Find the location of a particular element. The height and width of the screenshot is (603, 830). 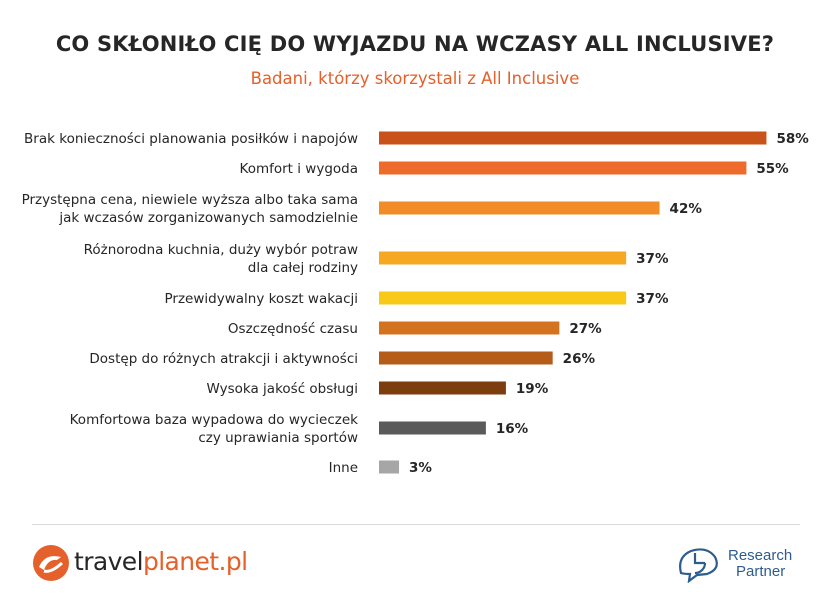

travelplanet-logo: travelplanet.pl is located at coordinates (141, 563).